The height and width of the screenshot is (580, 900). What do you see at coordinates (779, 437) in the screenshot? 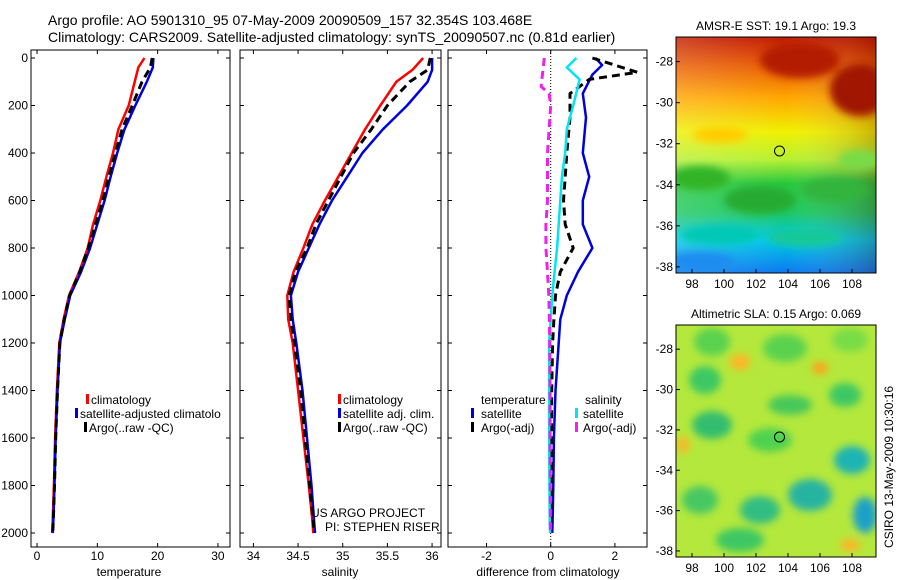
I see `sla-argo-marker` at bounding box center [779, 437].